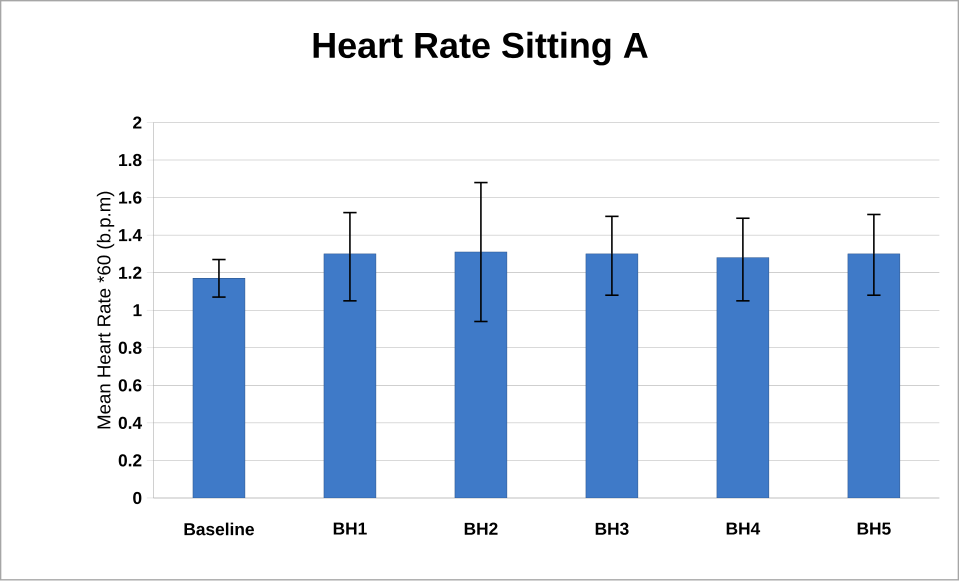 The image size is (959, 581). I want to click on y-tick-label: 0.6, so click(130, 385).